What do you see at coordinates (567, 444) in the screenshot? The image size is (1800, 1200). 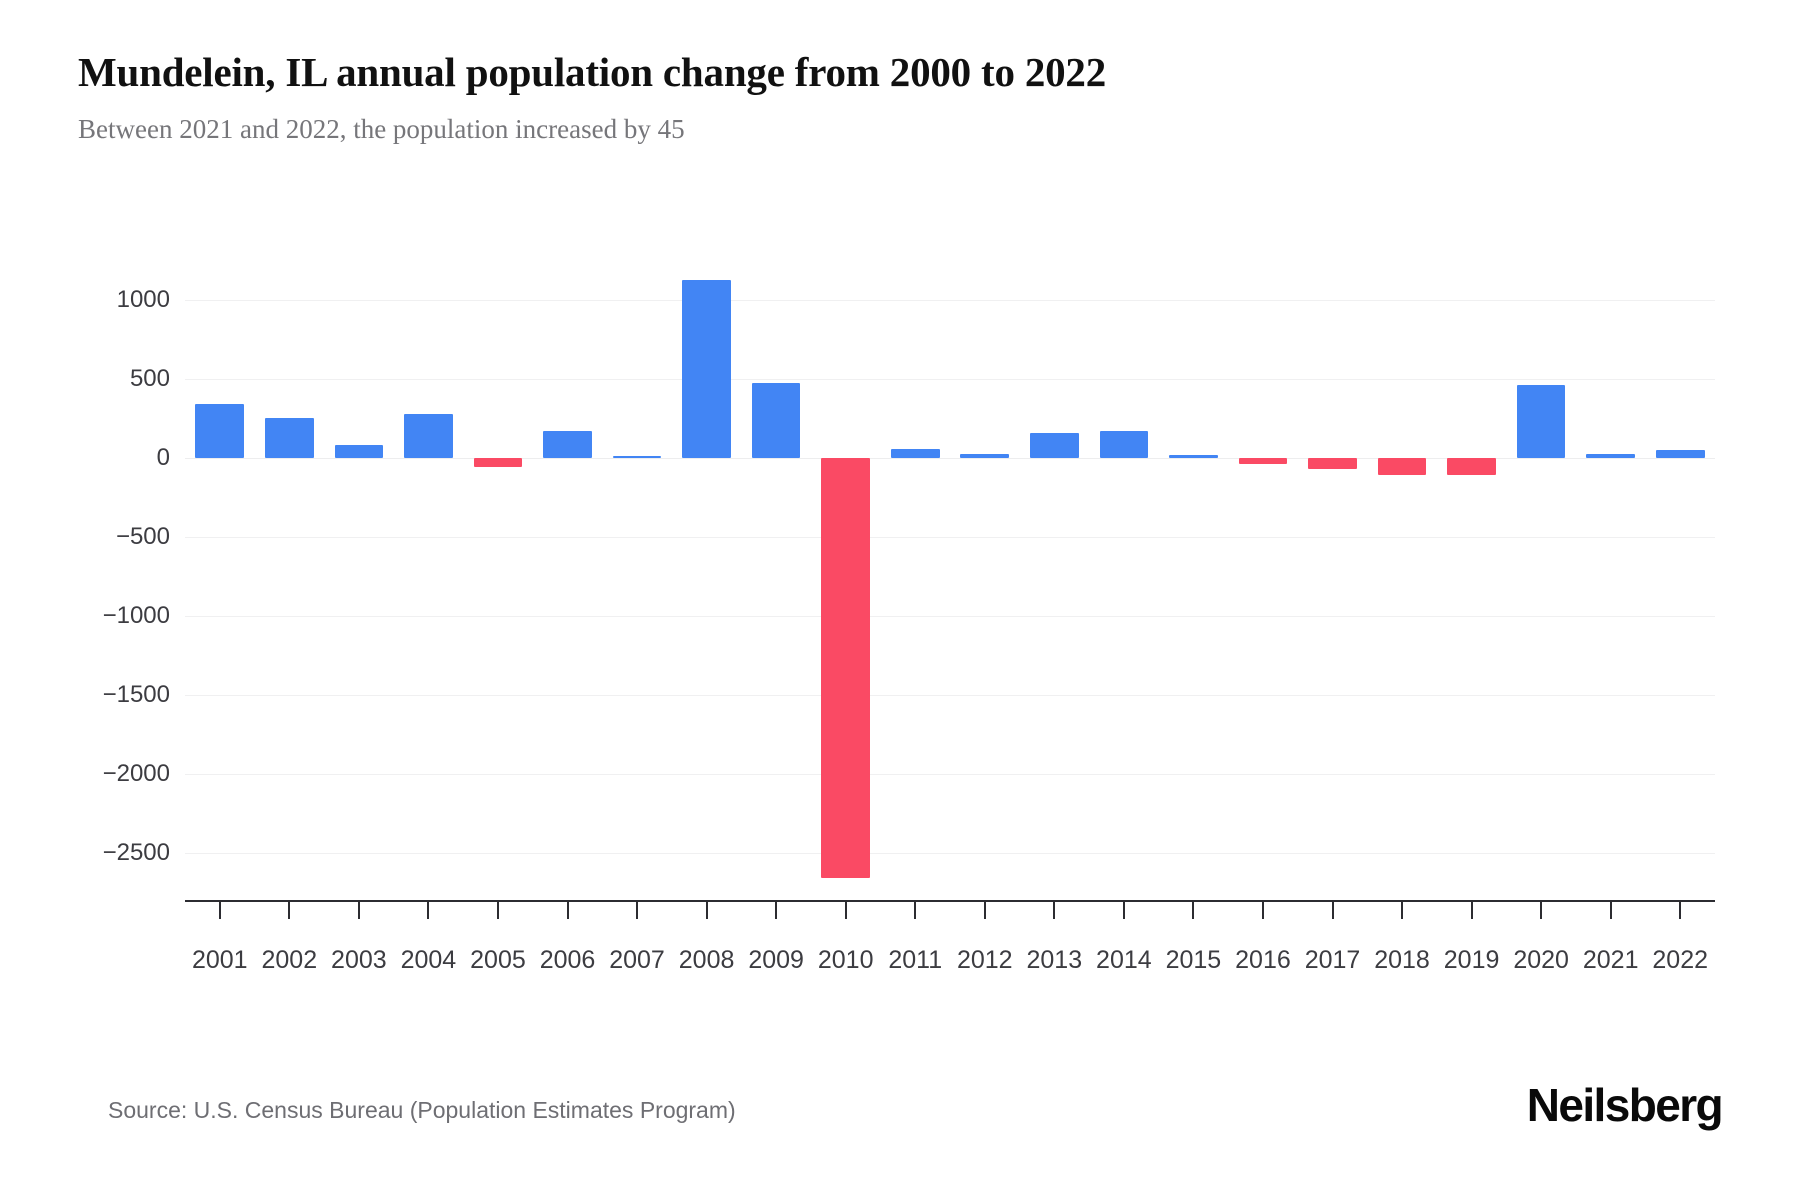 I see `bar-2006` at bounding box center [567, 444].